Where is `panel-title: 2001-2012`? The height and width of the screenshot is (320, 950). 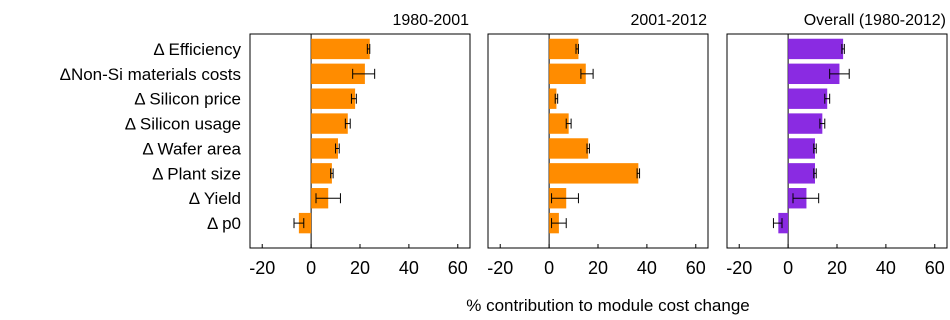 panel-title: 2001-2012 is located at coordinates (668, 20).